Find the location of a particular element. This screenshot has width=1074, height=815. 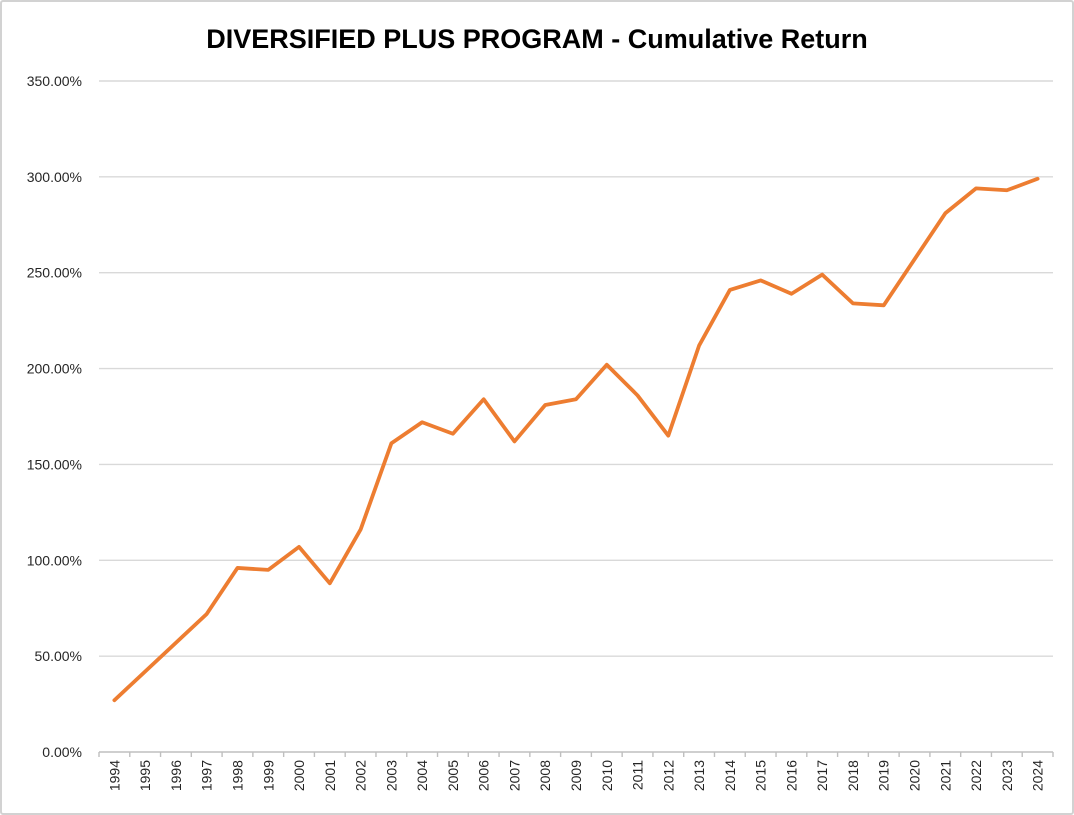

x-tick-label: 2019 is located at coordinates (884, 775).